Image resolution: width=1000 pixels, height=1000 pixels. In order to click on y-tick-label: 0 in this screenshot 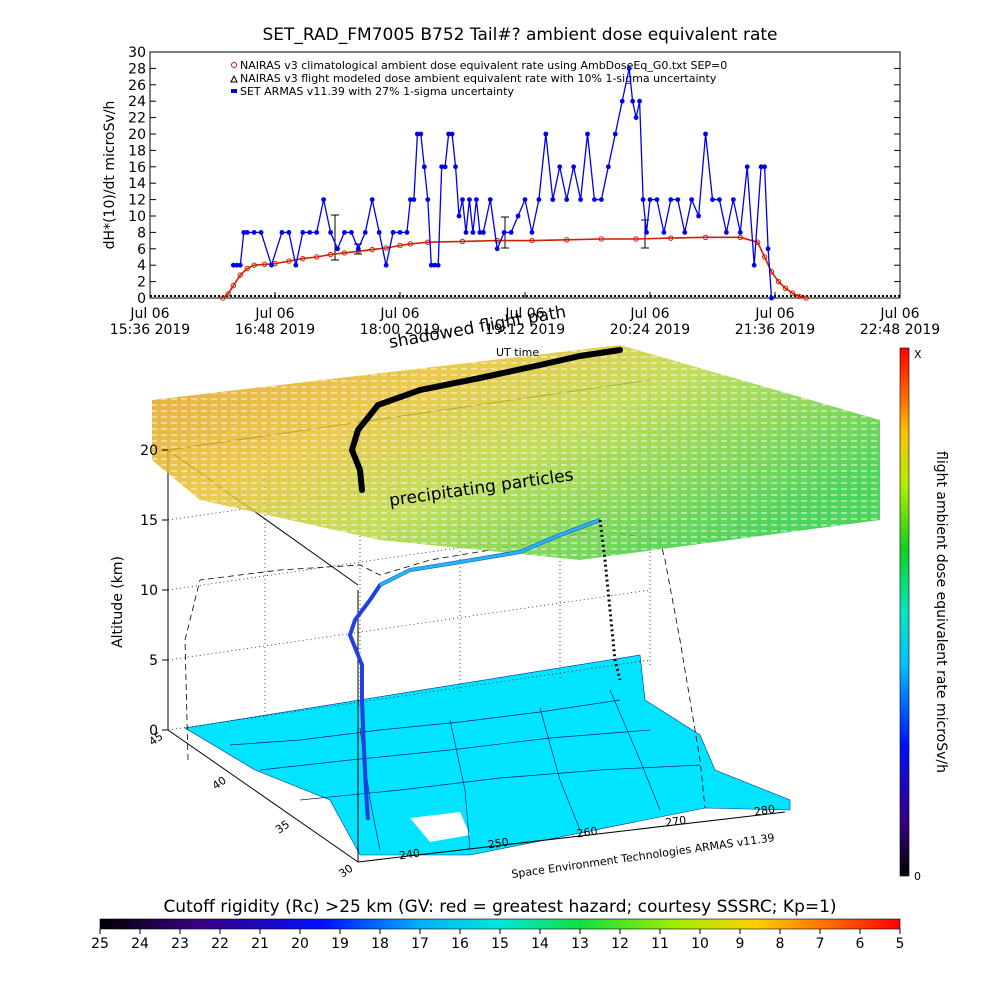, I will do `click(141, 299)`.